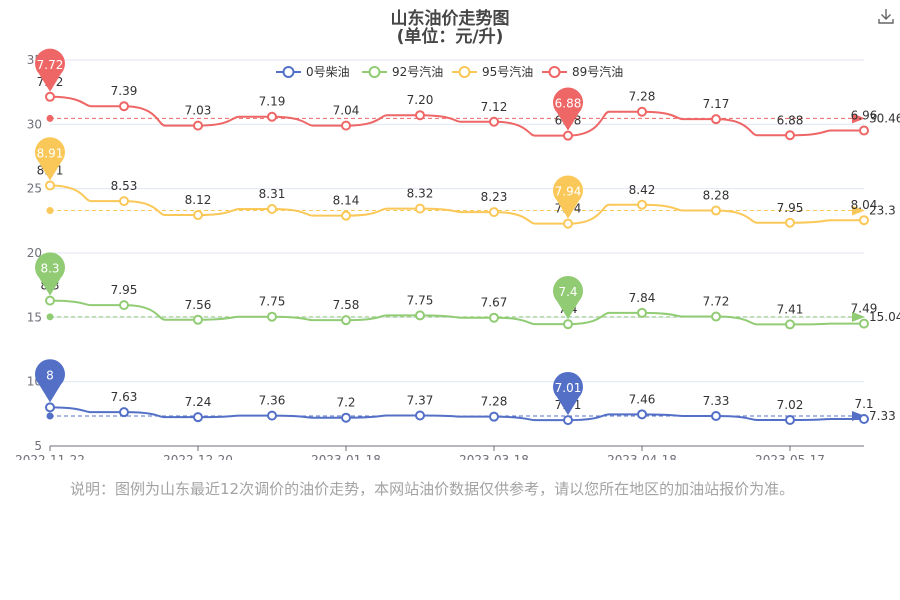 This screenshot has height=600, width=900. I want to click on chart-title: 山东油价走势图, so click(450, 19).